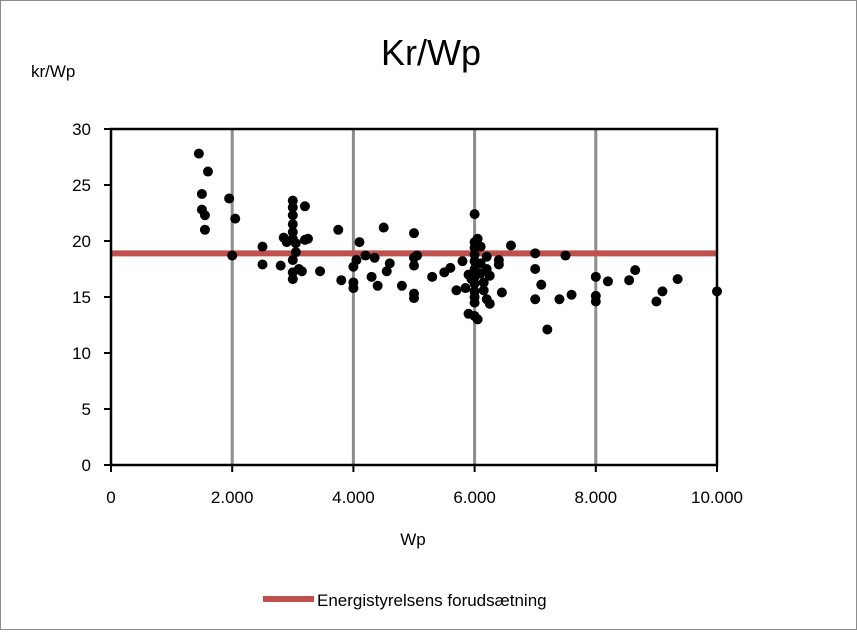 The width and height of the screenshot is (857, 634). Describe the element at coordinates (717, 497) in the screenshot. I see `x-tick-label: 10.000` at that location.